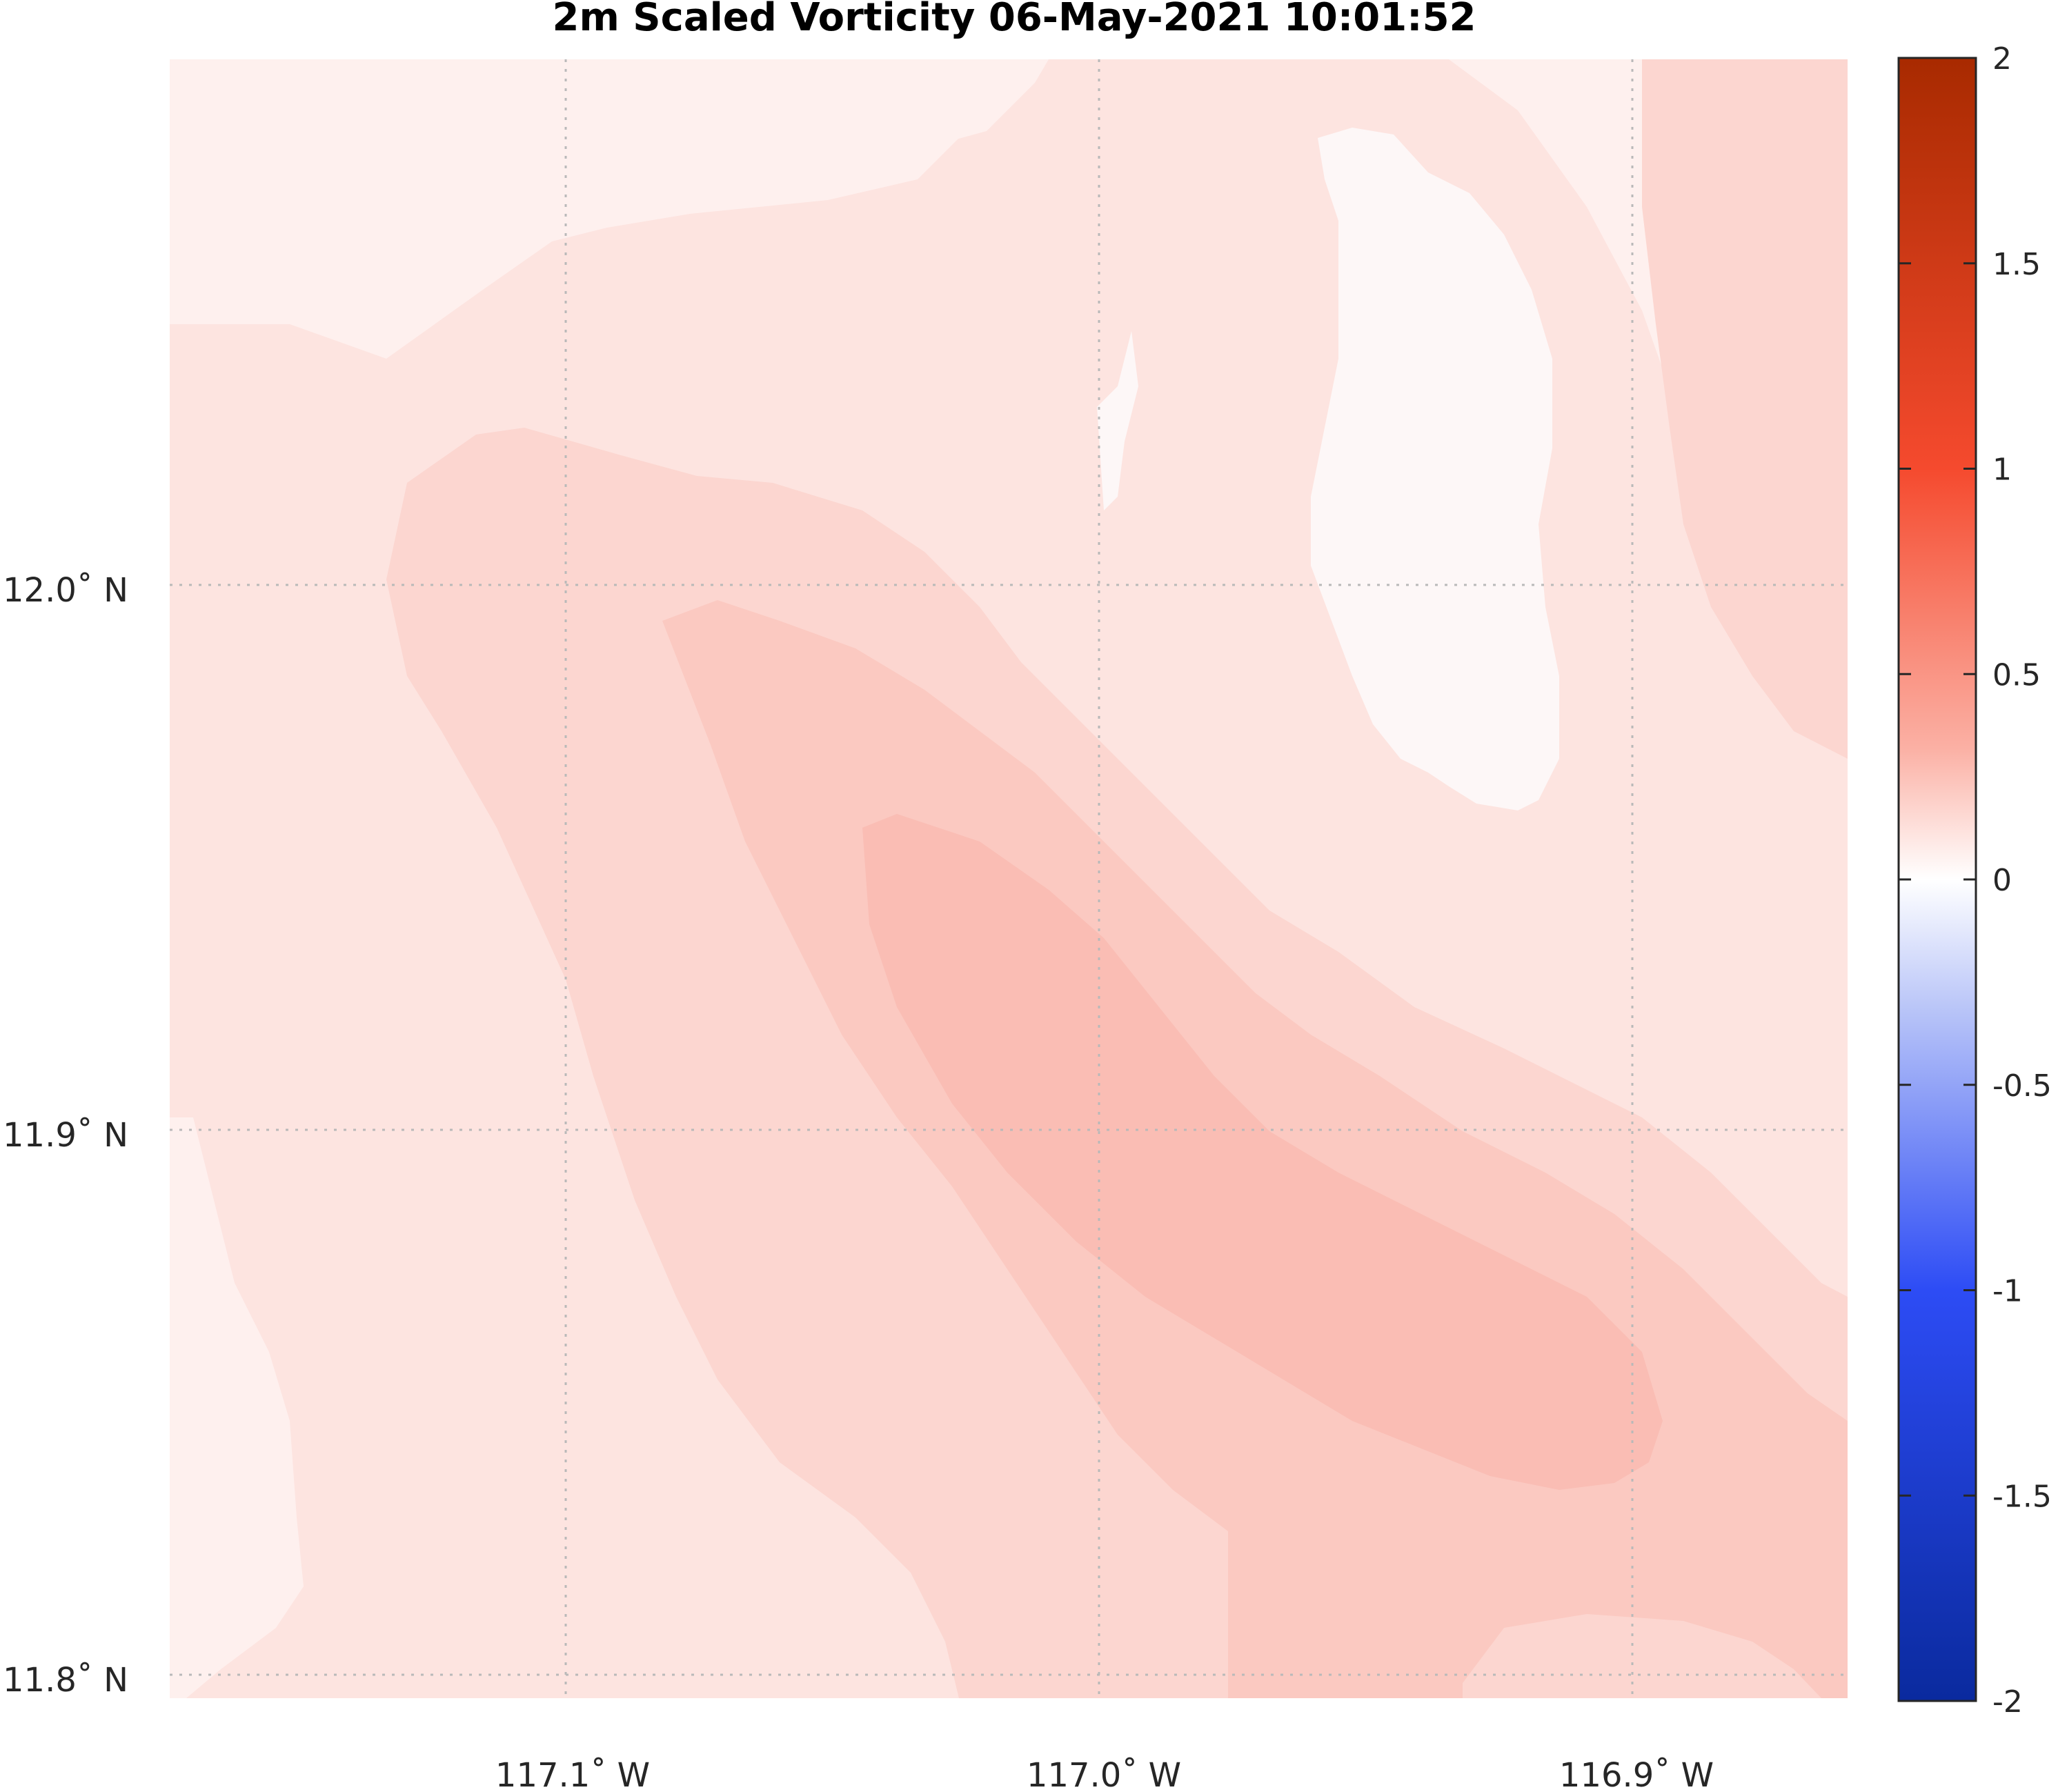 This screenshot has width=2058, height=1792. I want to click on lat-label-11.9: 11.9˚ N, so click(65, 1135).